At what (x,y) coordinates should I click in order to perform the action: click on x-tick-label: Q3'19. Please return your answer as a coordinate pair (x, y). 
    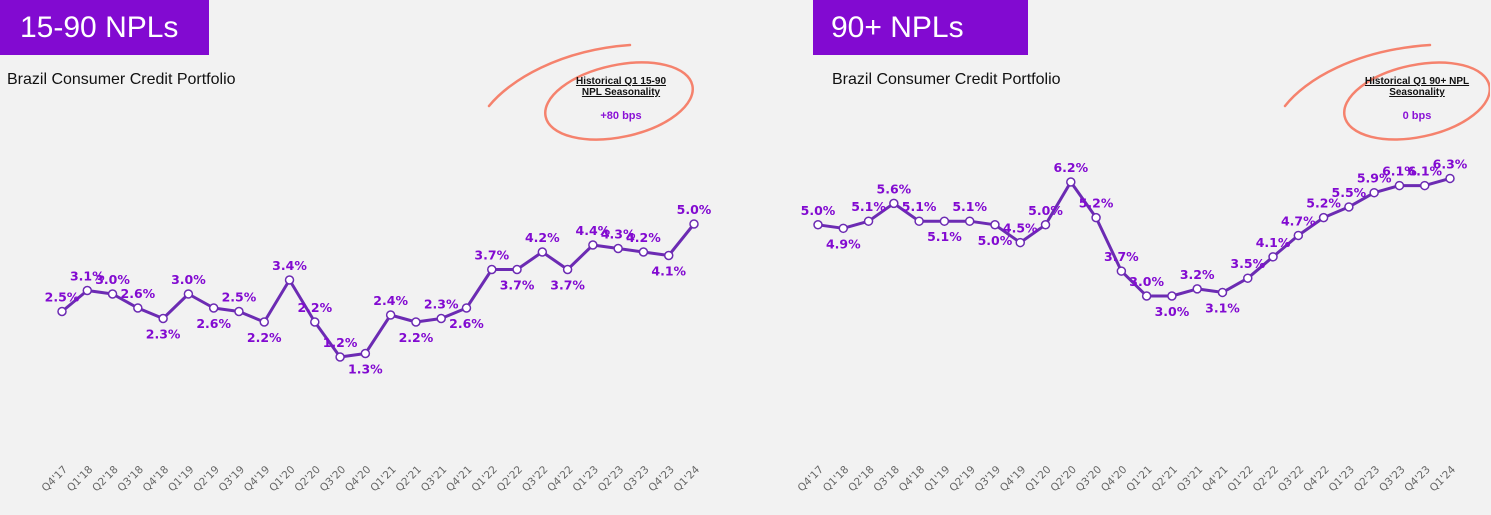
    Looking at the image, I should click on (232, 479).